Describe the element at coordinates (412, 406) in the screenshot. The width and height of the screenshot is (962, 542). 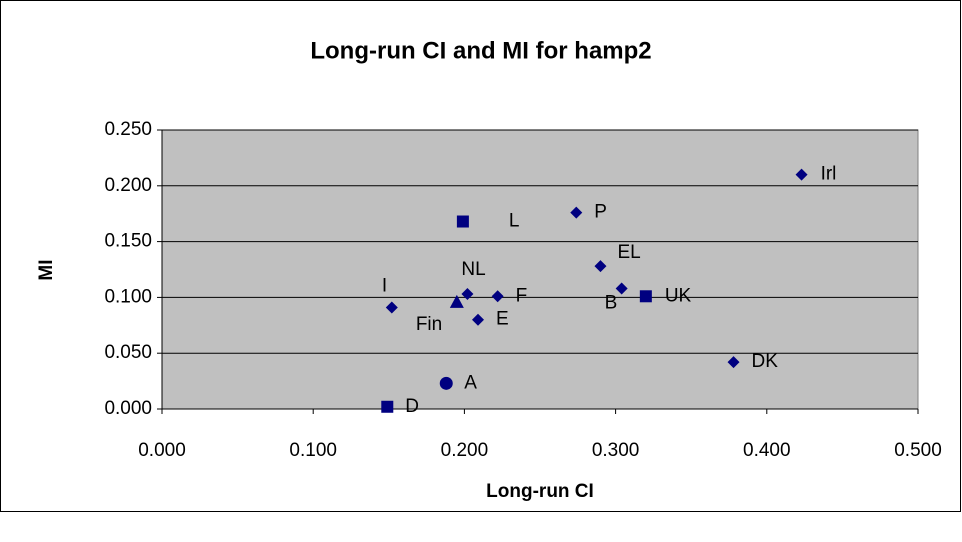
I see `point-label: D` at that location.